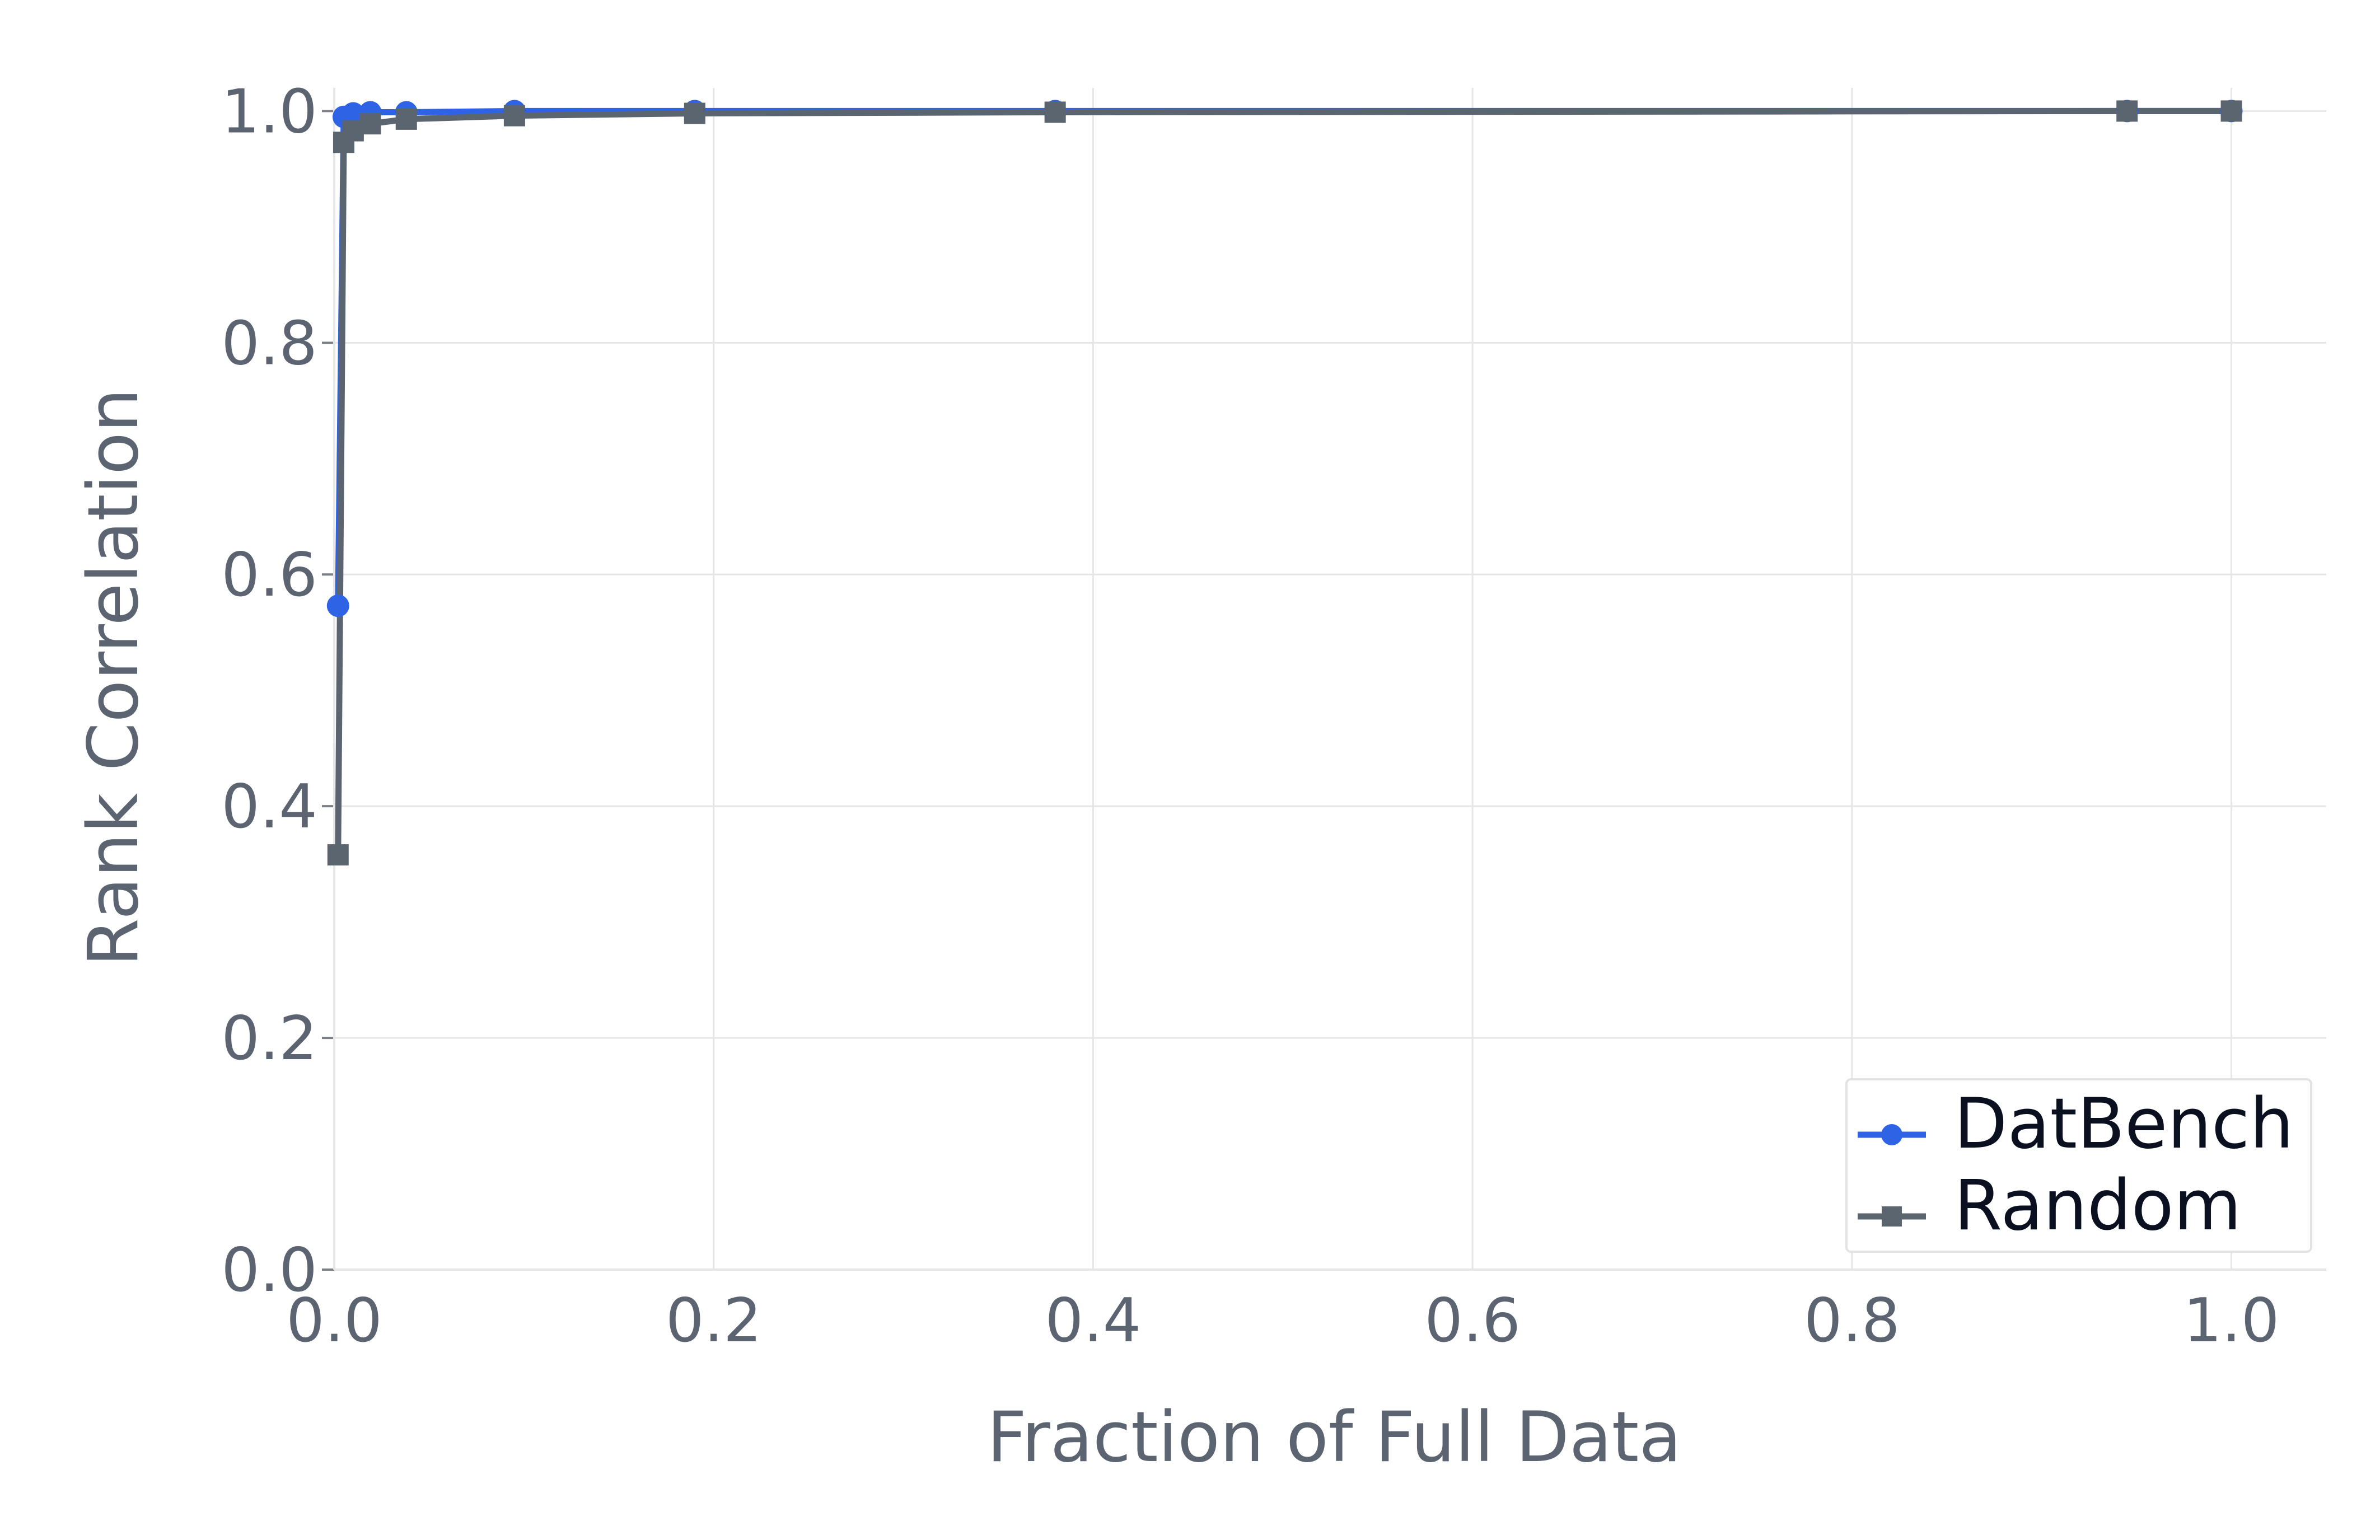 The height and width of the screenshot is (1540, 2380). I want to click on y-axis-title: Rank Correlation, so click(113, 678).